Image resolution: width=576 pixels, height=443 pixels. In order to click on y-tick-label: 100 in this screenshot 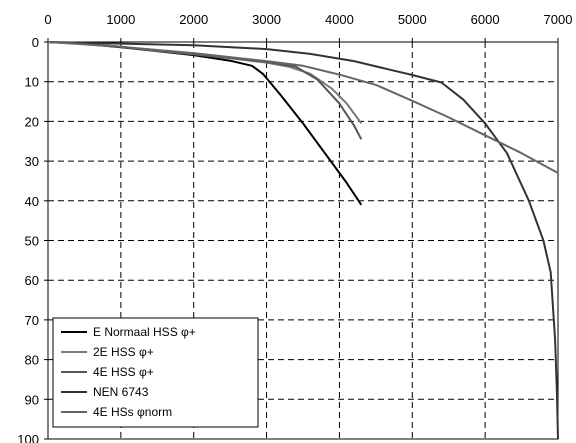, I will do `click(28, 437)`.